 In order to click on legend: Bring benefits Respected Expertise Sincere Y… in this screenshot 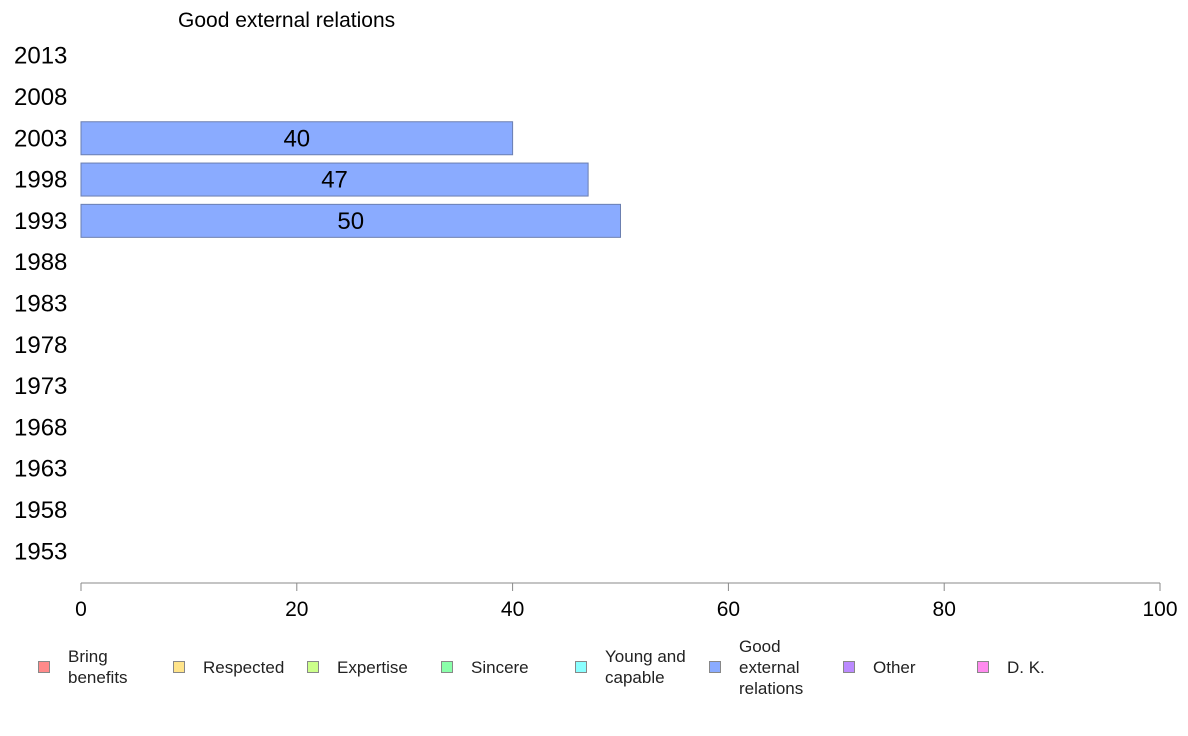, I will do `click(594, 667)`.